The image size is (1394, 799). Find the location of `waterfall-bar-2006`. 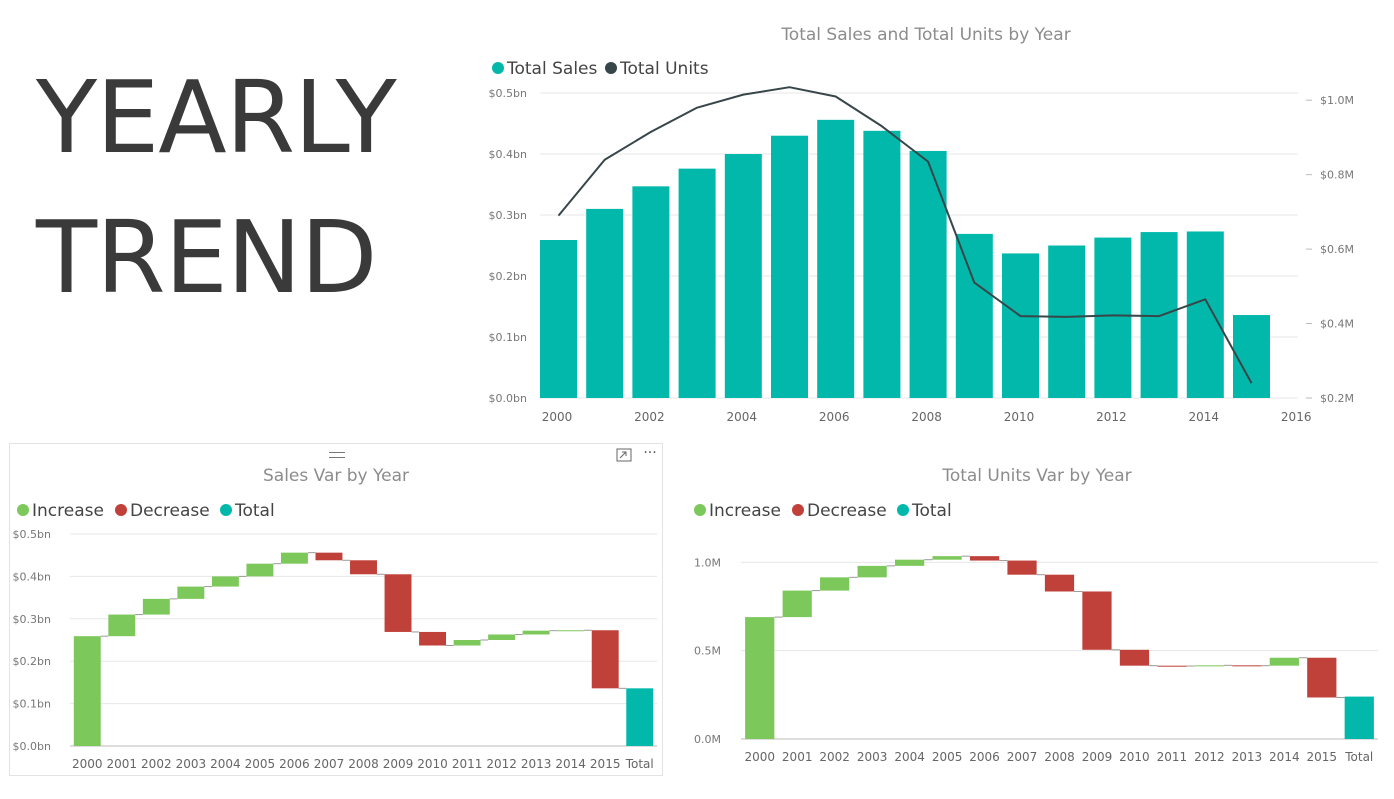

waterfall-bar-2006 is located at coordinates (984, 558).